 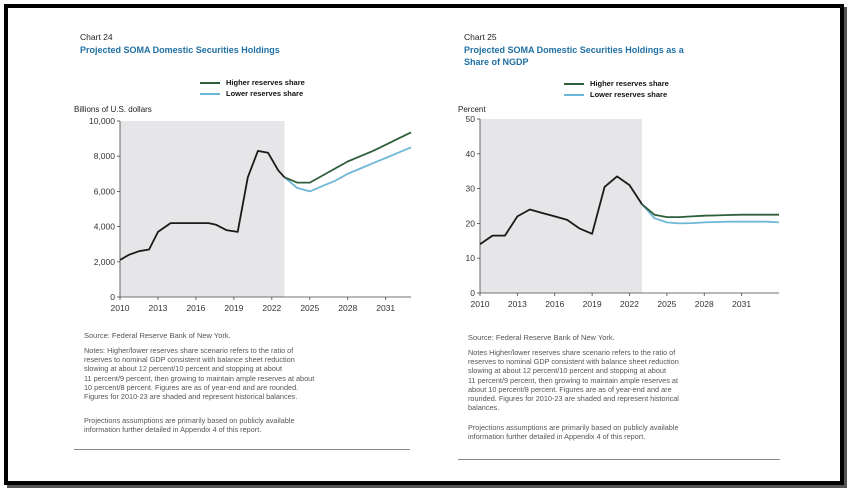 What do you see at coordinates (471, 189) in the screenshot?
I see `y-tick-label: 30` at bounding box center [471, 189].